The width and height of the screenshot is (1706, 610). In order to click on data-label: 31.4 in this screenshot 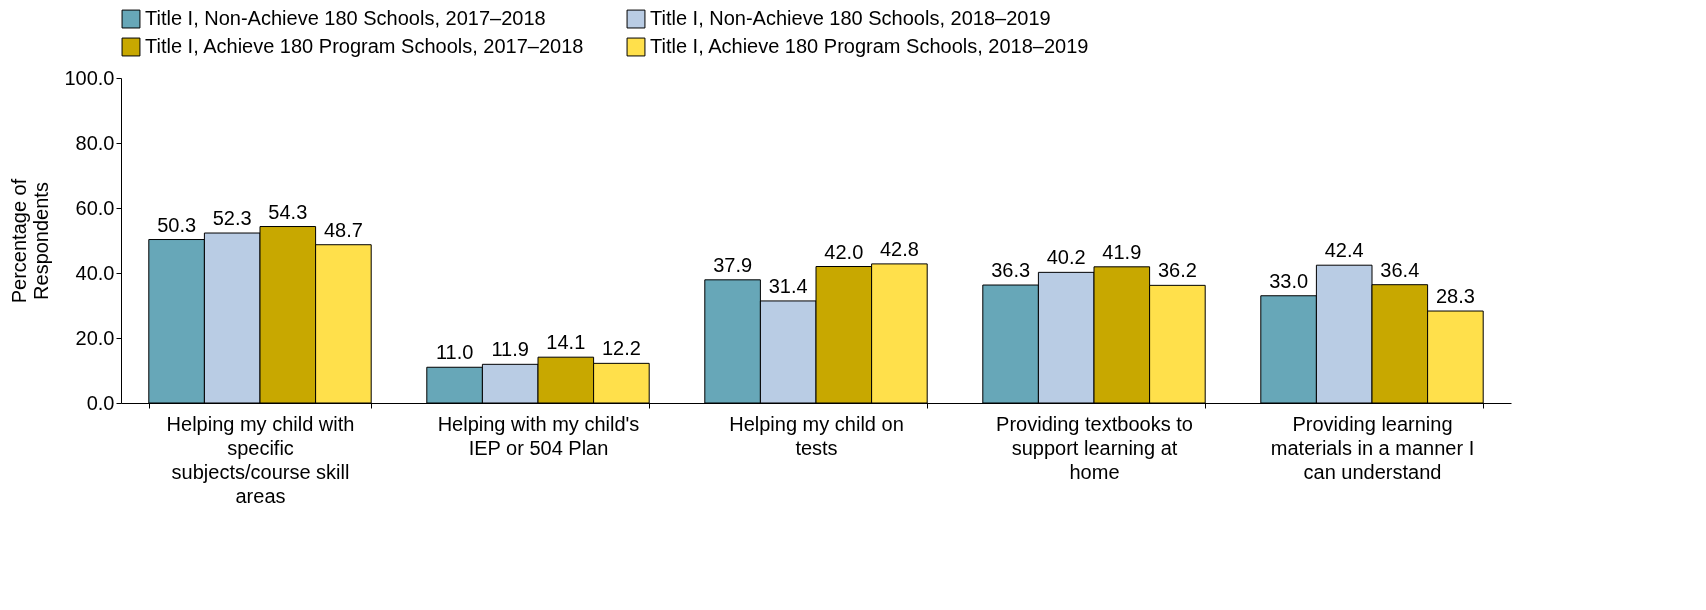, I will do `click(788, 285)`.